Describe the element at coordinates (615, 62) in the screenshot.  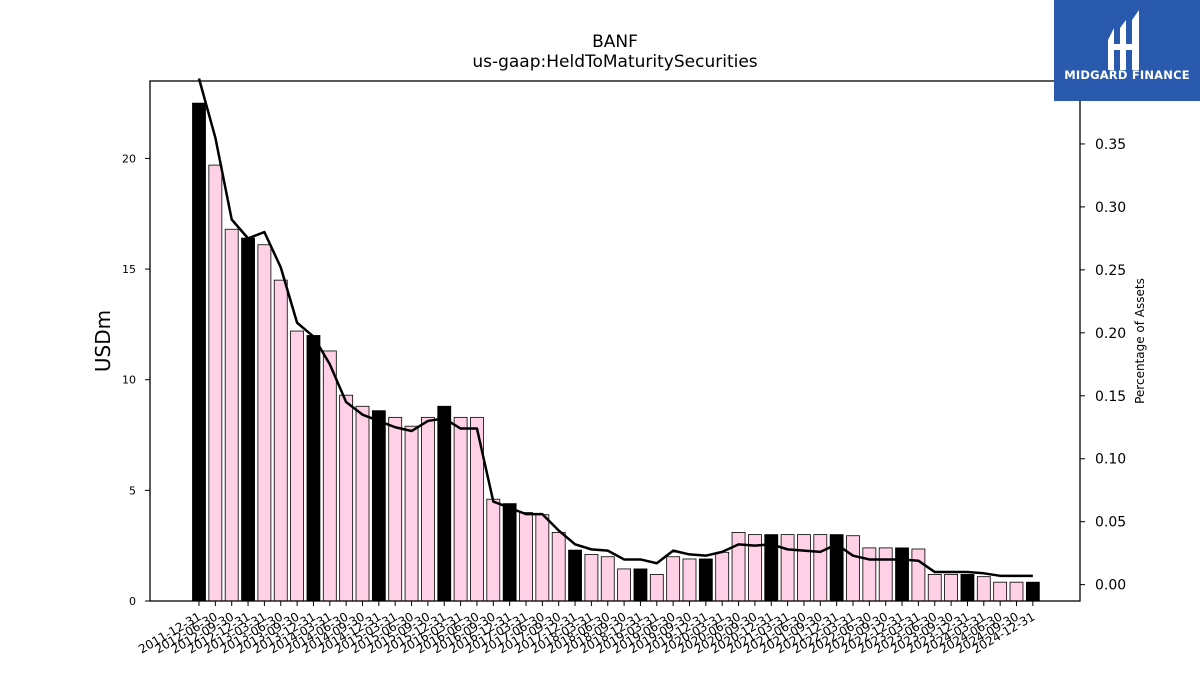
I see `chart-subtitle: us-gaap:HeldToMaturitySecurities` at that location.